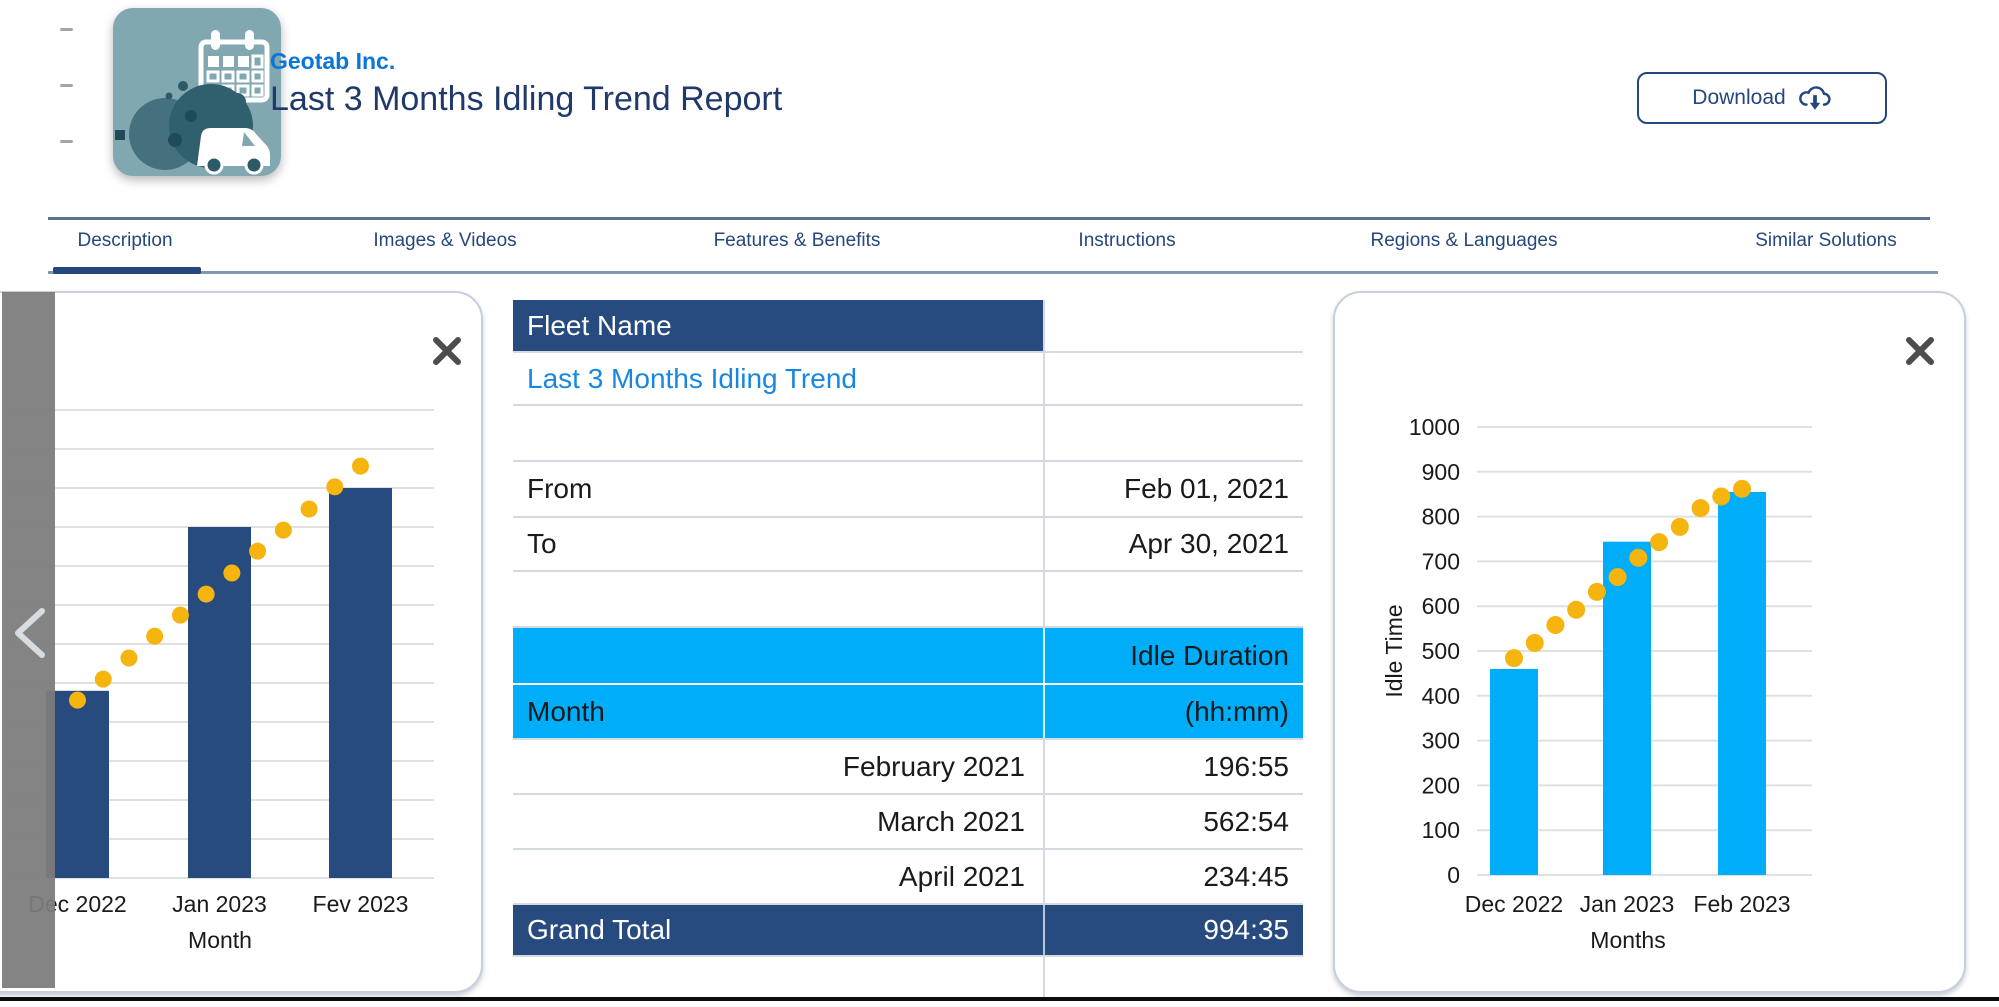 This screenshot has width=1999, height=1007. I want to click on page-title: Last 3 Months Idling Trend Report, so click(526, 99).